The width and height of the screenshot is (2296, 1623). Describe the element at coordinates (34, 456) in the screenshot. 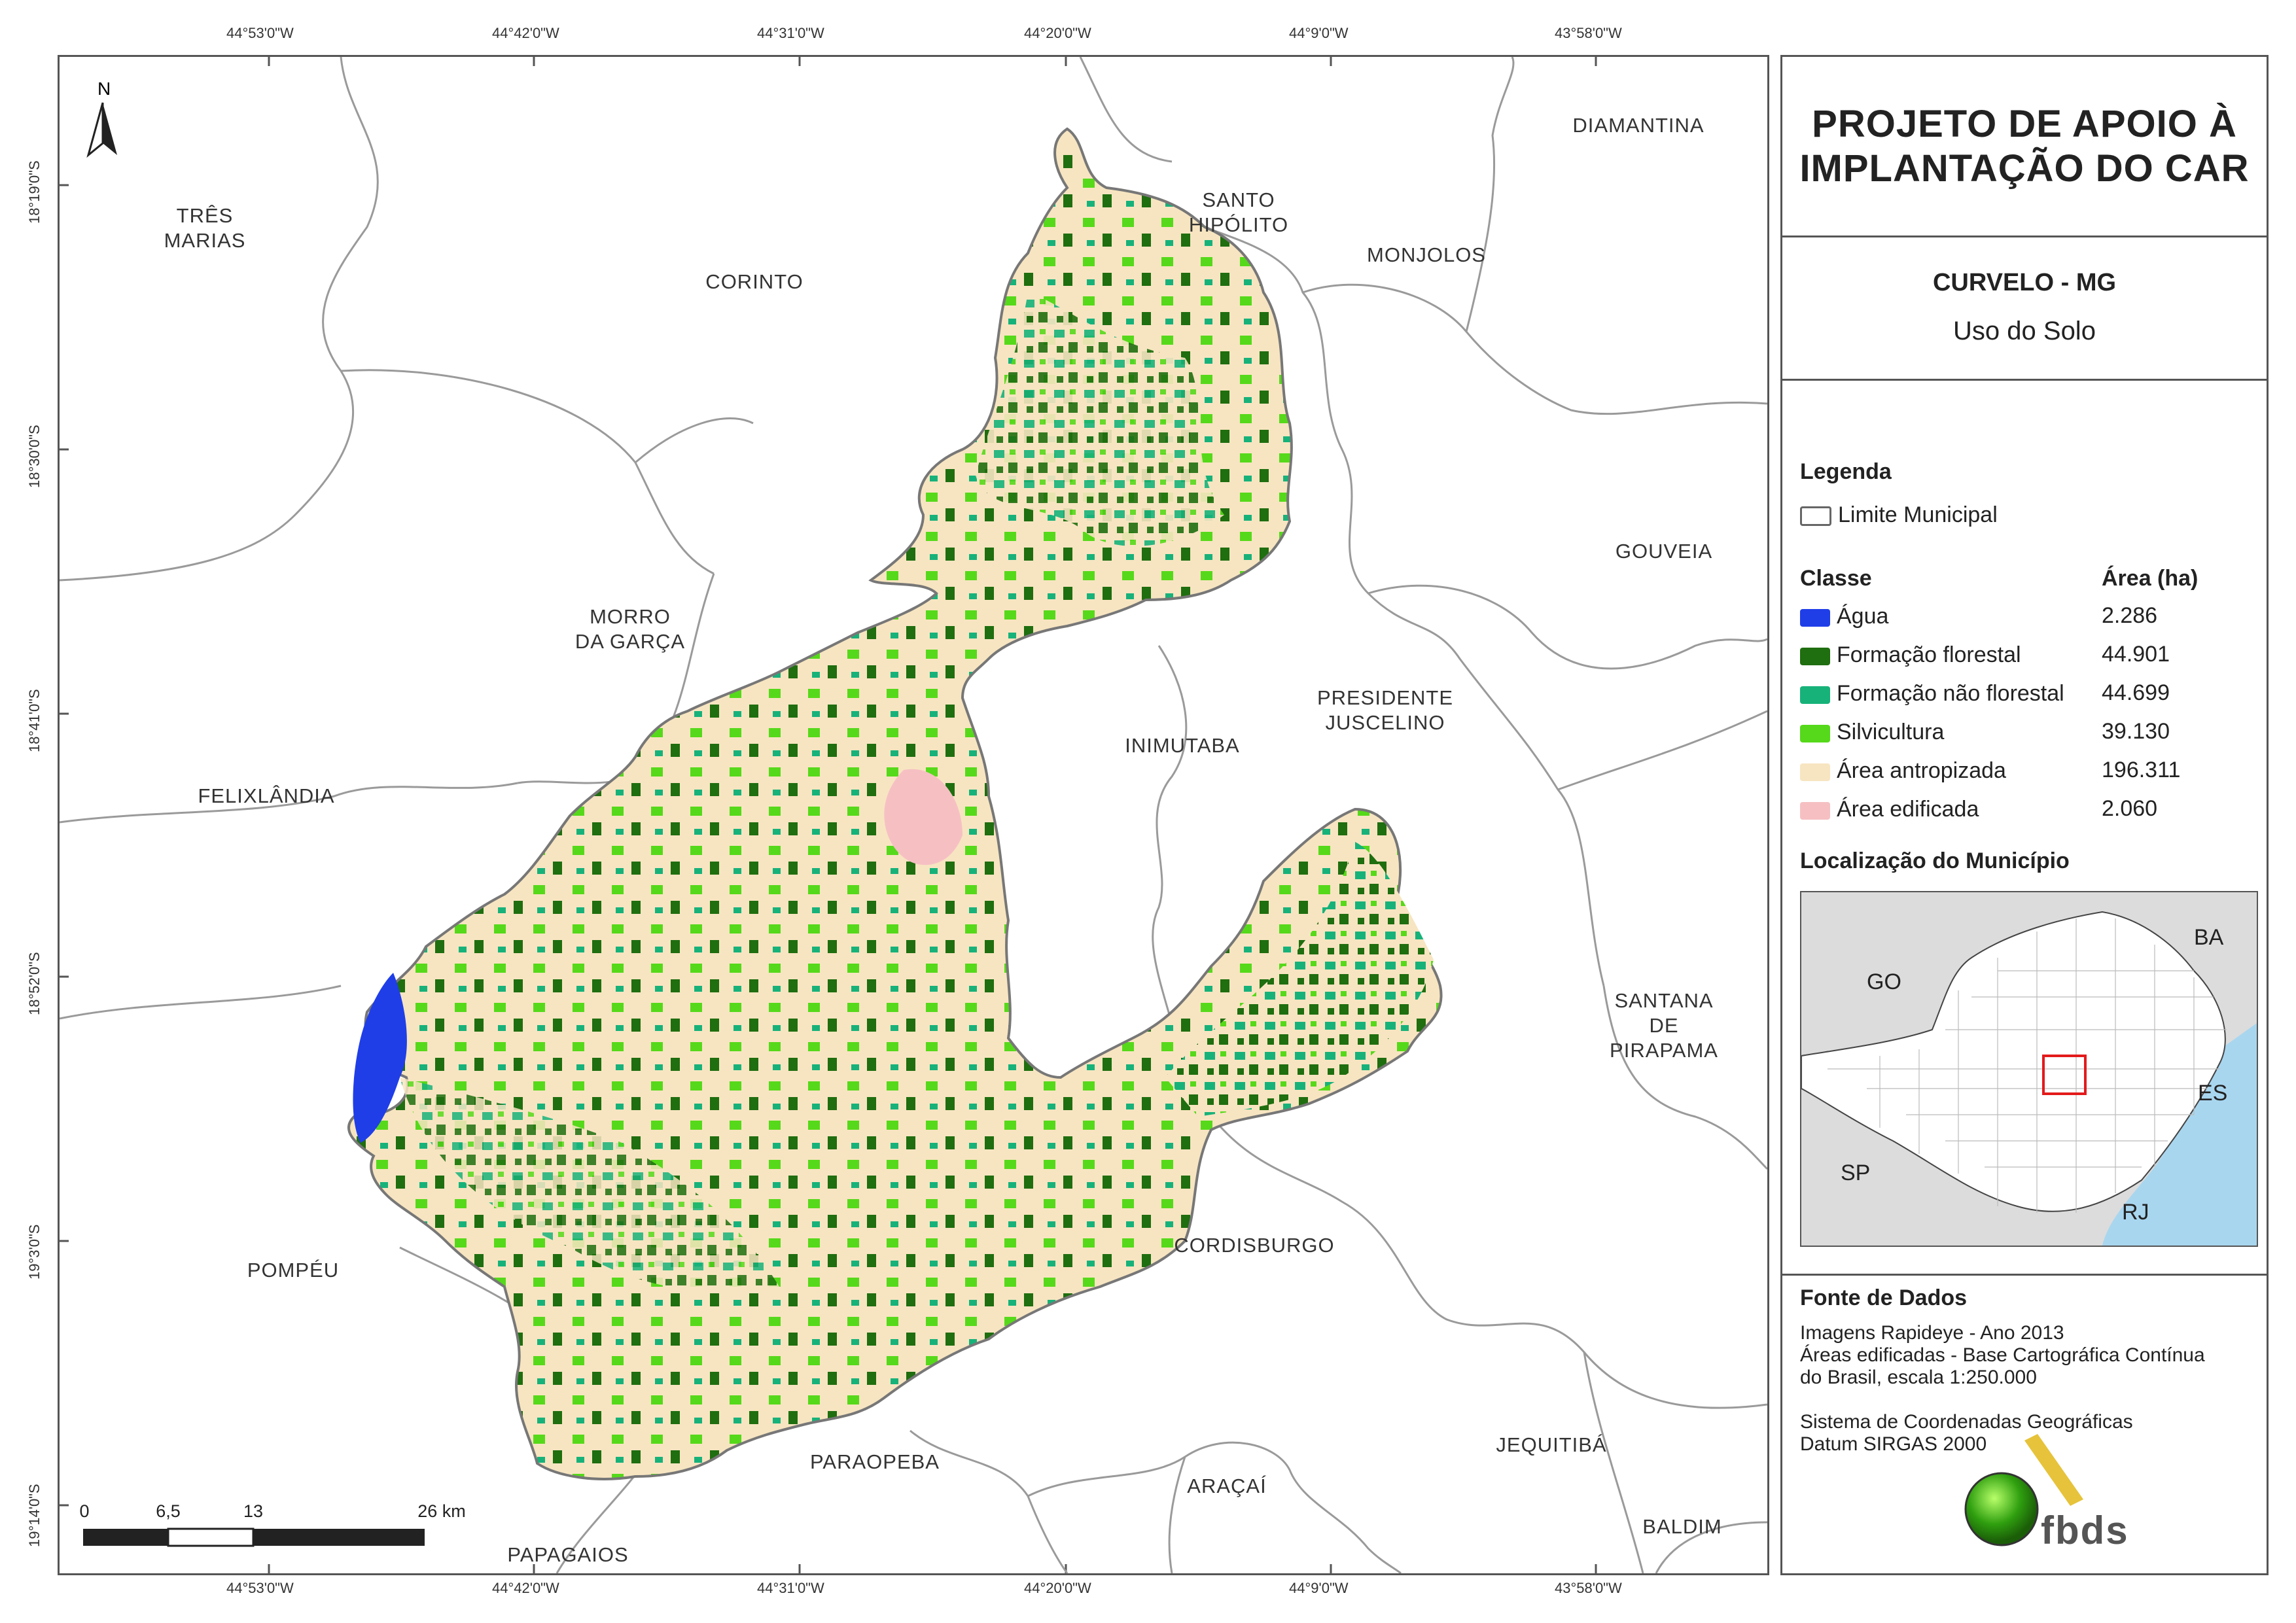

I see `lat-label: 18°30'0"S` at that location.